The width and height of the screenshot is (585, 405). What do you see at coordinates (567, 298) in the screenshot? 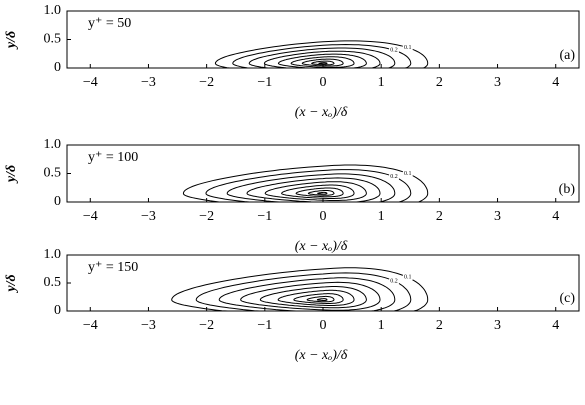
I see `panel-label: (c)` at bounding box center [567, 298].